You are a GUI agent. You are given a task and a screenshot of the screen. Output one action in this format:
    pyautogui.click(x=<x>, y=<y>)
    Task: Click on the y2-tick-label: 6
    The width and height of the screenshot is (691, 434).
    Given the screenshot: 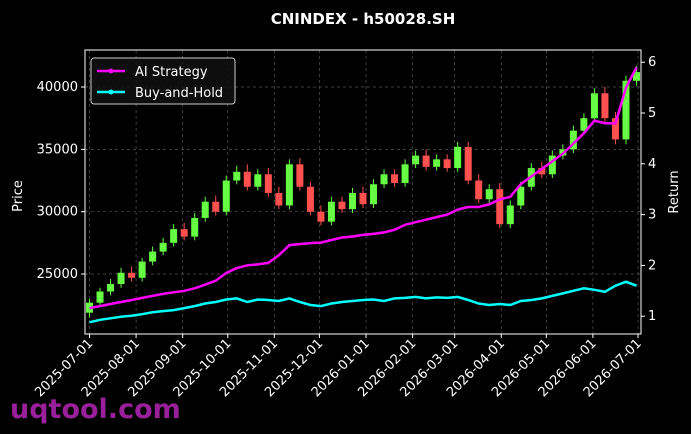 What is the action you would take?
    pyautogui.click(x=652, y=62)
    